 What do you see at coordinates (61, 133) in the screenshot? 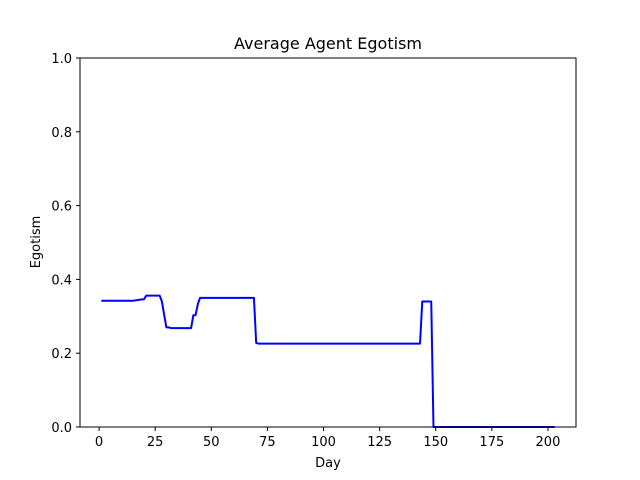
I see `y-tick-label: 0.8` at bounding box center [61, 133].